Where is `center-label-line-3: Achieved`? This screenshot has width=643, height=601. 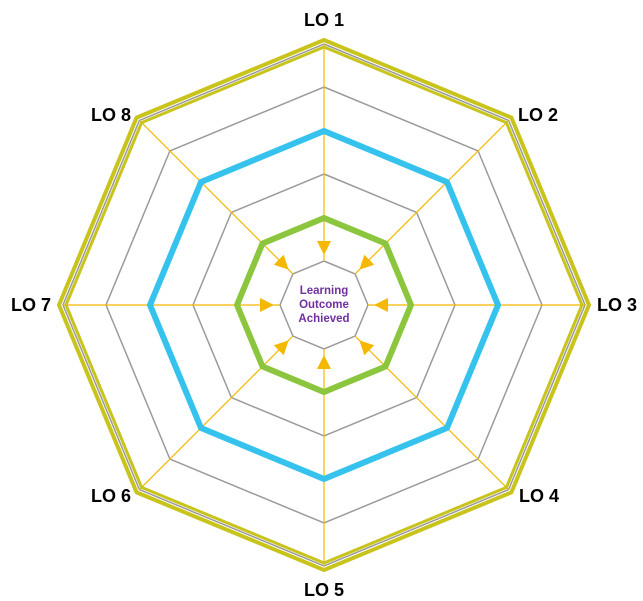
center-label-line-3: Achieved is located at coordinates (323, 319).